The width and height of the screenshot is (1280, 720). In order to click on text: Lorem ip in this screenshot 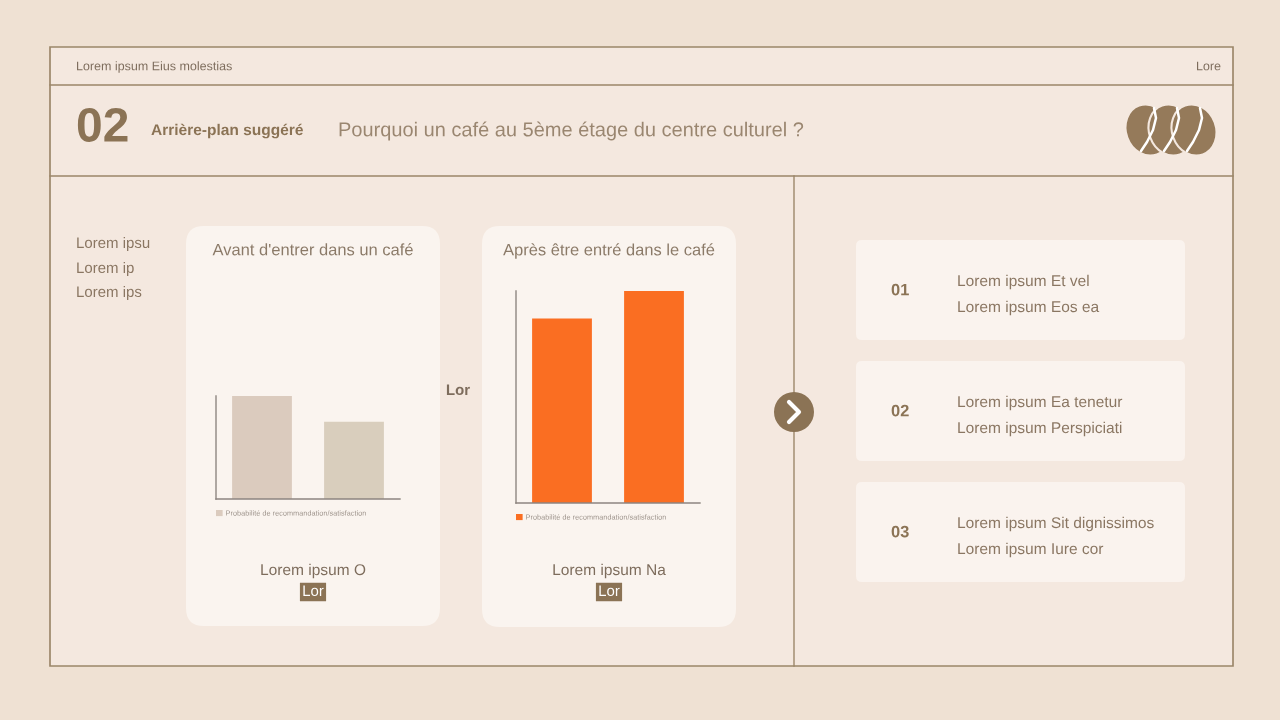, I will do `click(105, 269)`.